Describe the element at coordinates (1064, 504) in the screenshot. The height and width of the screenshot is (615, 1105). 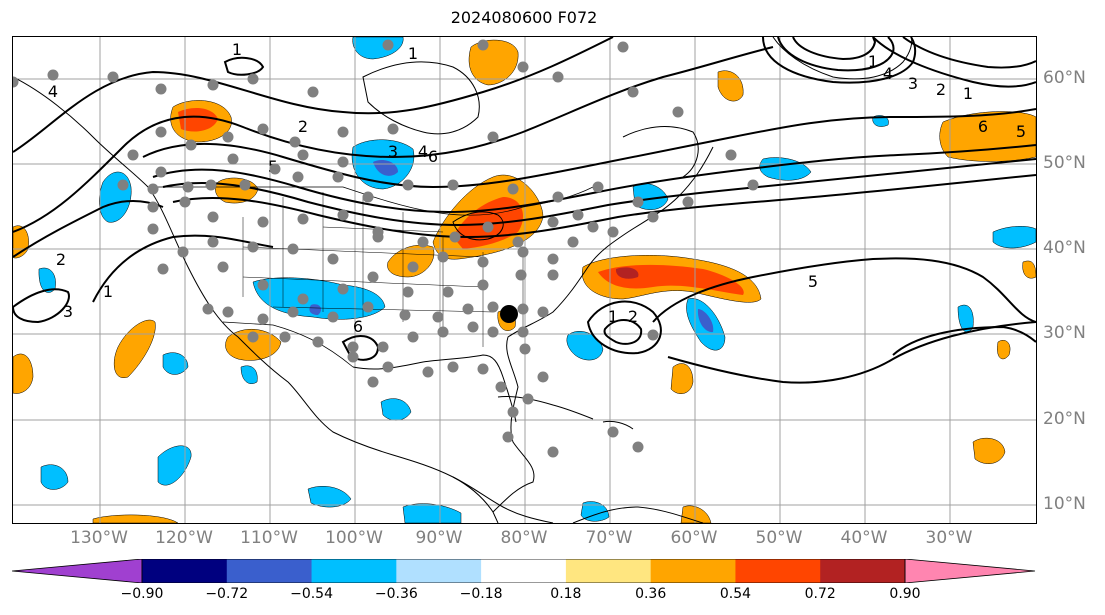
I see `latitude-label: 10°N` at that location.